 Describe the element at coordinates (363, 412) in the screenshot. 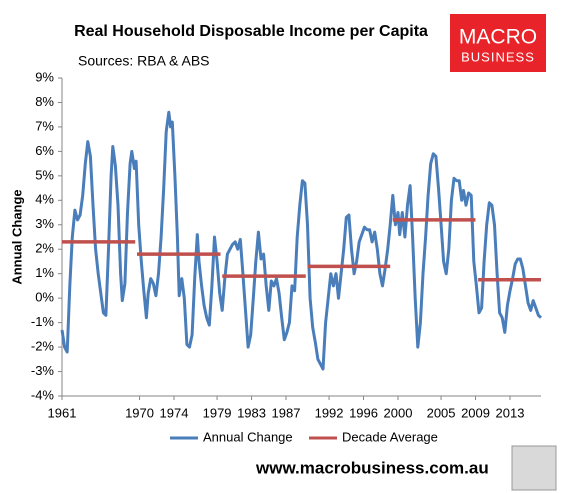

I see `x-tick-label: 1996` at that location.